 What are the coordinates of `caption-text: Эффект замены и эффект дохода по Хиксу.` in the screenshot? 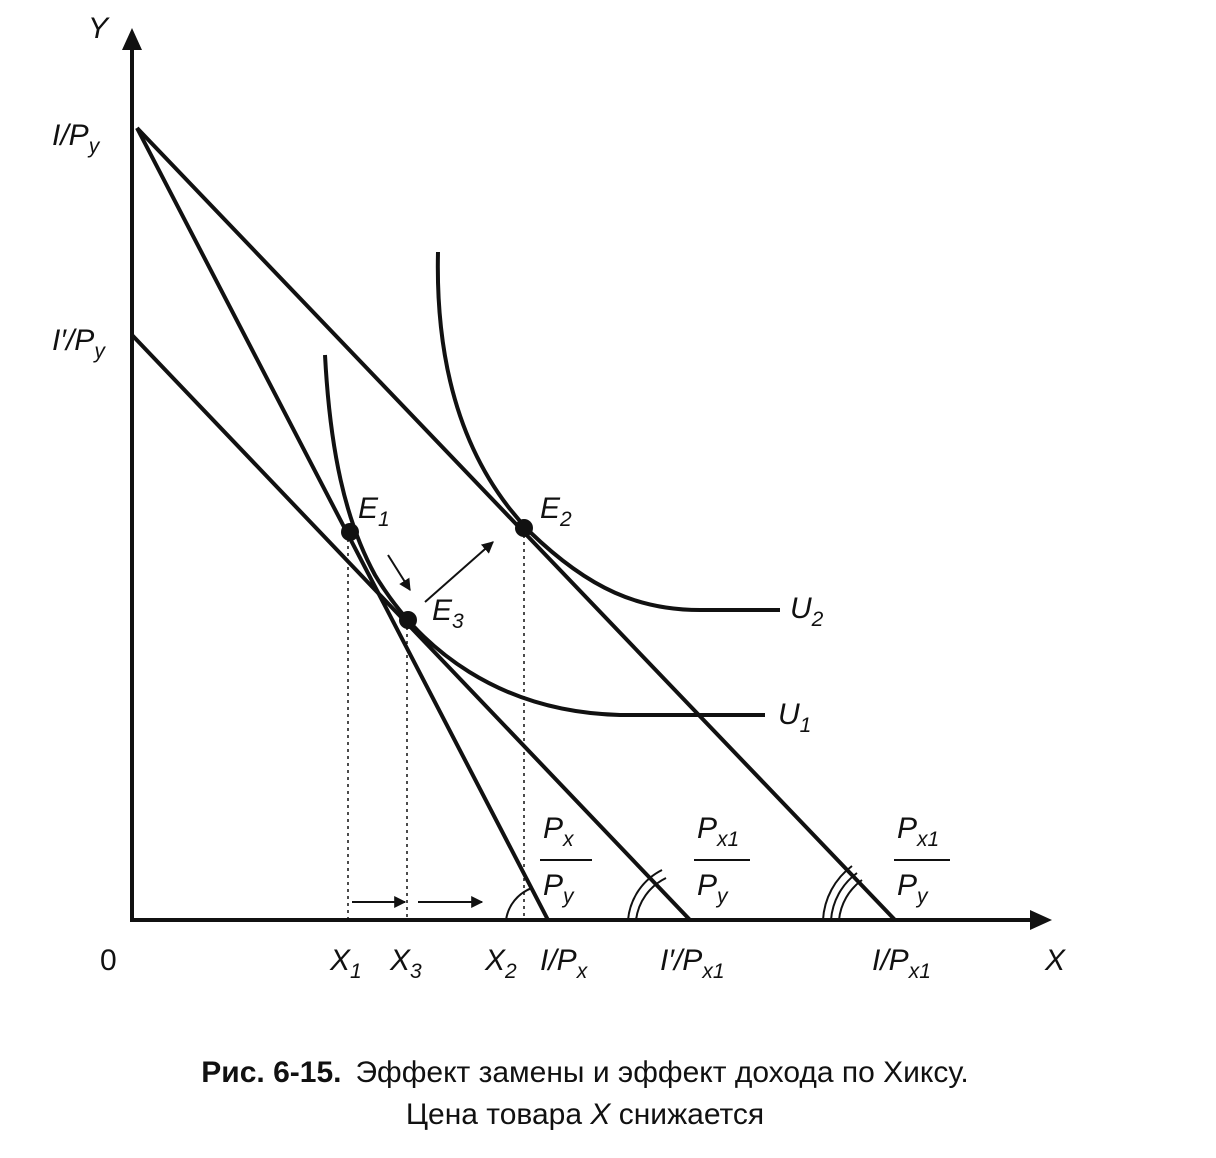 It's located at (661, 1072).